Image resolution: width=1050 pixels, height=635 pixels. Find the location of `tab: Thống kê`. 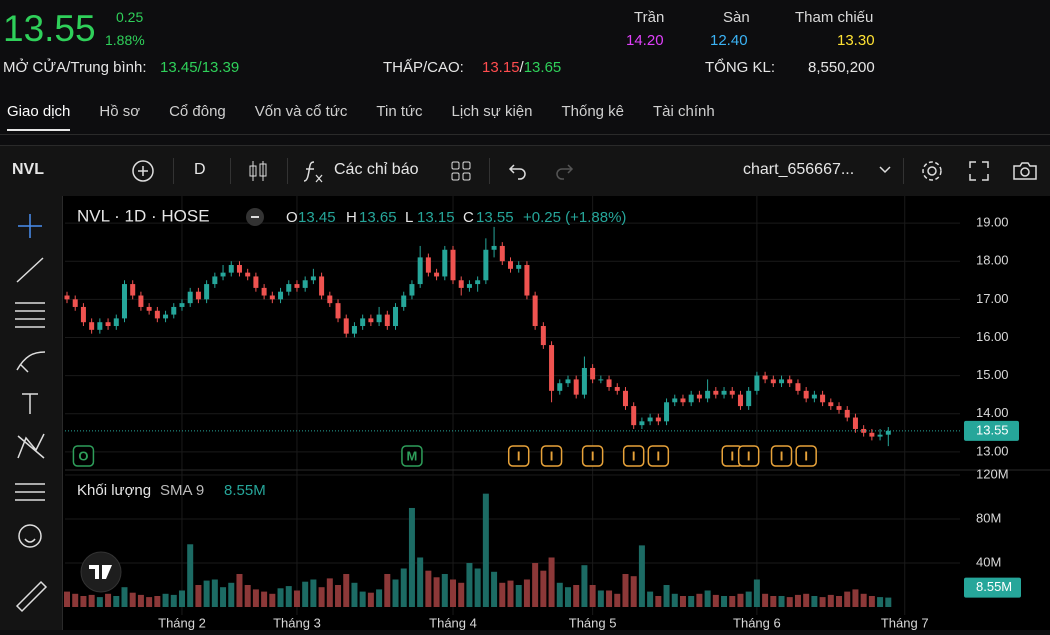

tab: Thống kê is located at coordinates (593, 111).